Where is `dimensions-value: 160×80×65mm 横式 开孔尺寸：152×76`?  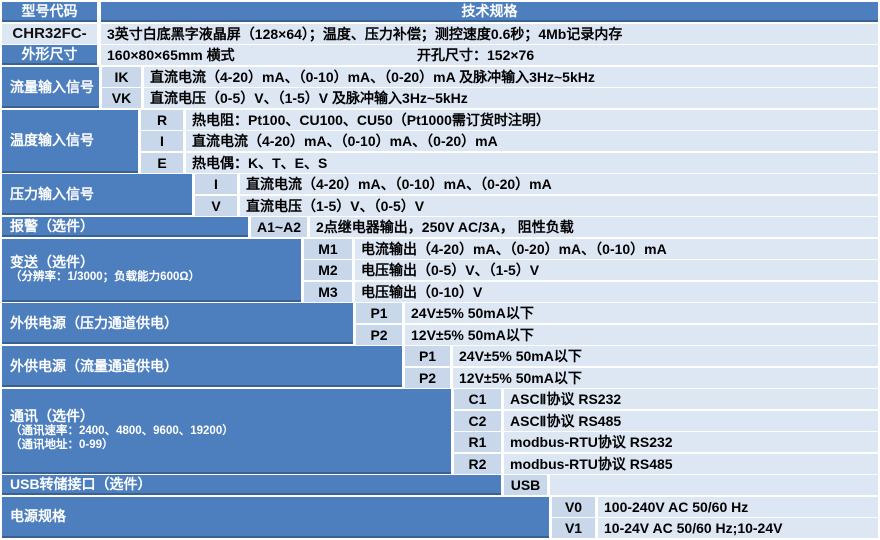
dimensions-value: 160×80×65mm 横式 开孔尺寸：152×76 is located at coordinates (489, 55).